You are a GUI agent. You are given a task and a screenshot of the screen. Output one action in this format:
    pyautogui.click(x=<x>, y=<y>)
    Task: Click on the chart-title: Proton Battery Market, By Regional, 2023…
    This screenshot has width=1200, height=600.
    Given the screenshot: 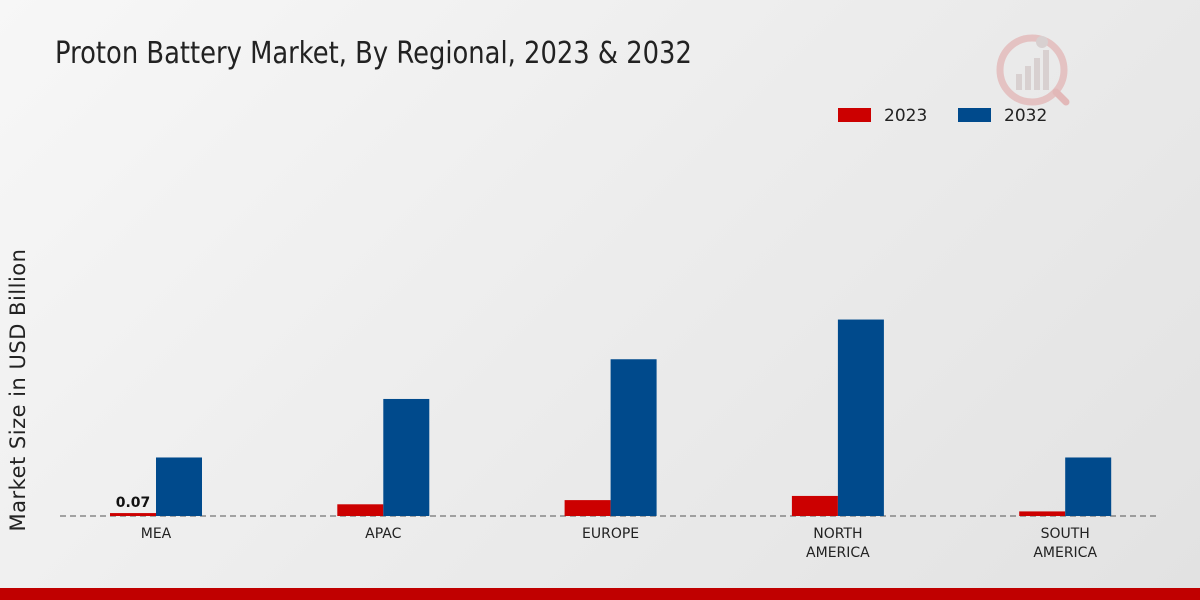 What is the action you would take?
    pyautogui.click(x=373, y=53)
    